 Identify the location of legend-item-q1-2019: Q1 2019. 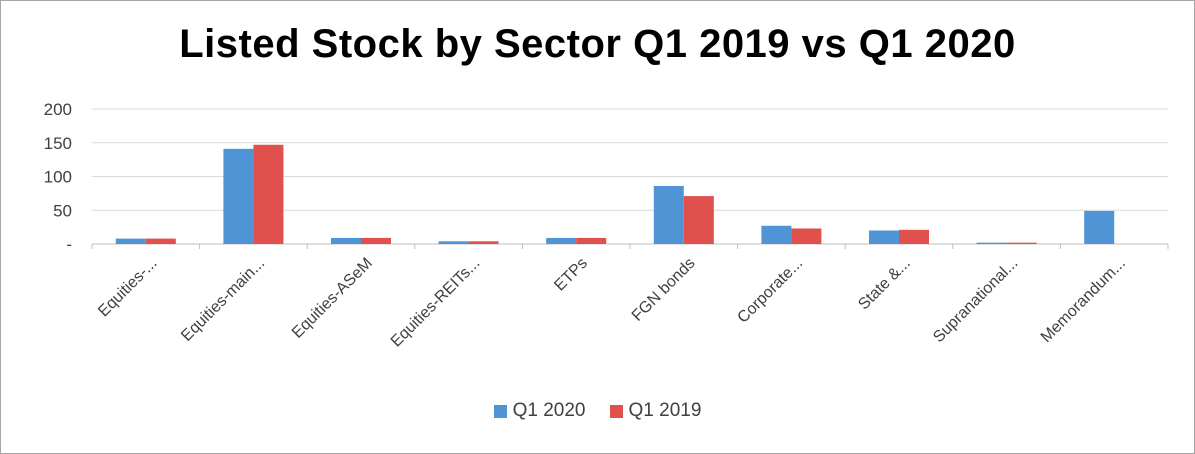
(655, 411).